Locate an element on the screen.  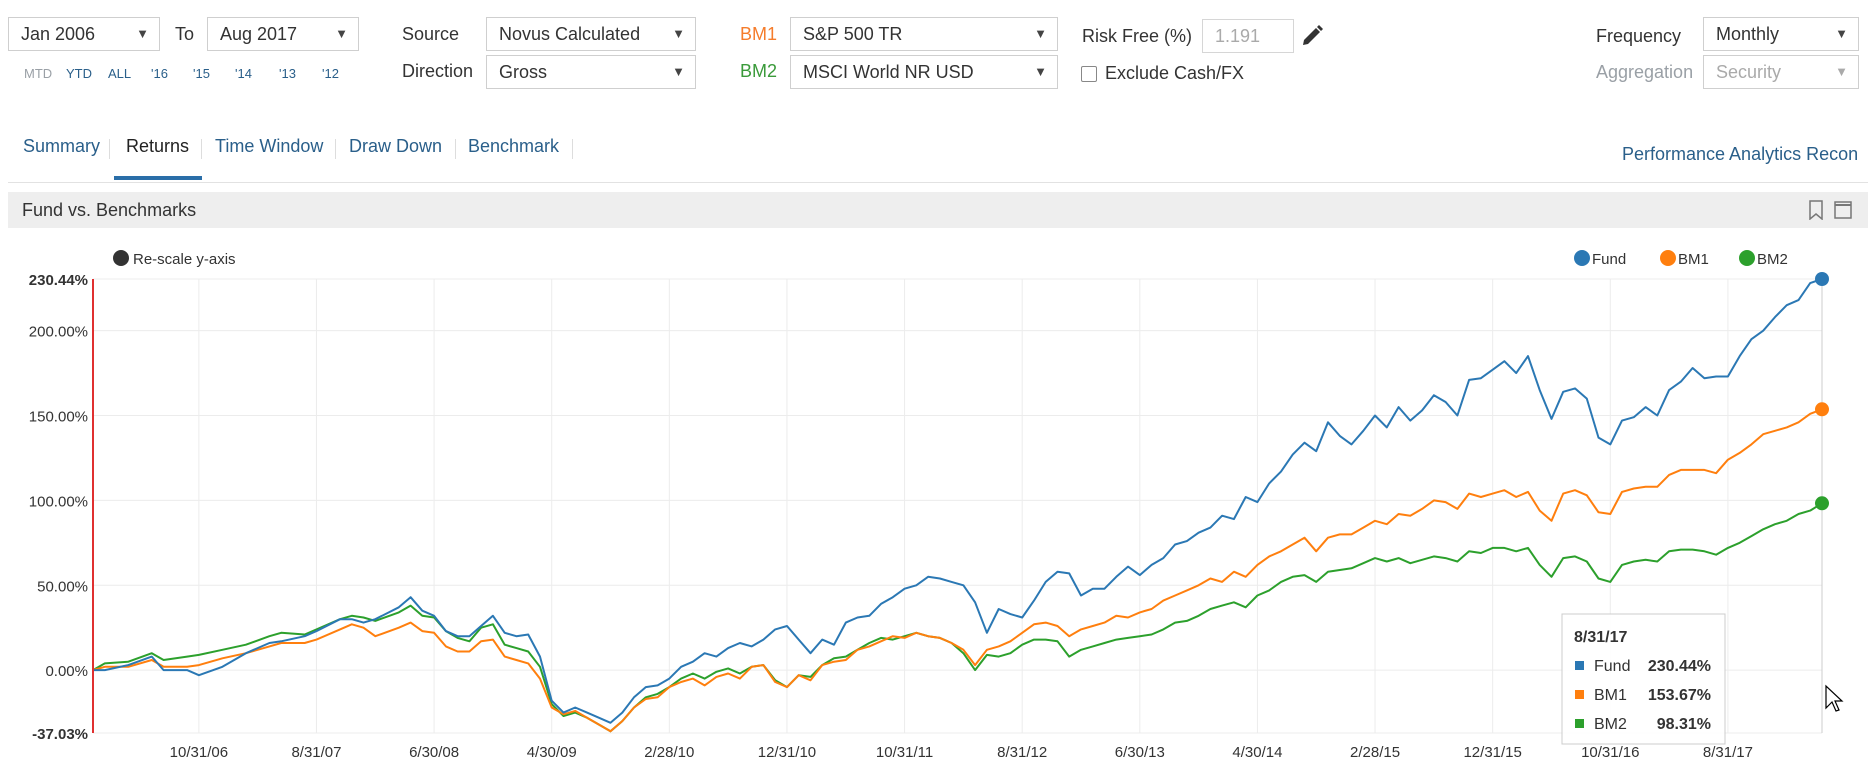
tooltip-series-value: 98.31% is located at coordinates (1684, 724).